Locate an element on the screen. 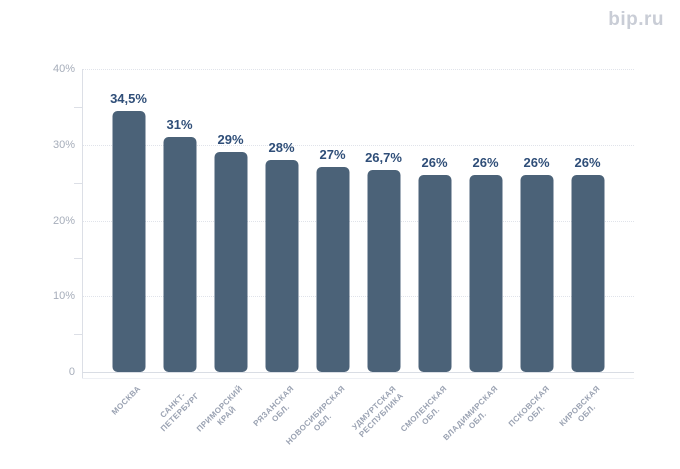 Image resolution: width=680 pixels, height=469 pixels. y-tick-label-20: 20% is located at coordinates (63, 220).